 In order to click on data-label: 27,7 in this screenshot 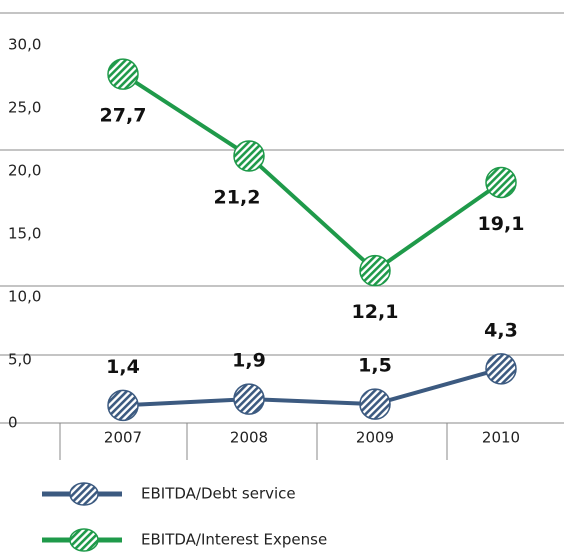, I will do `click(123, 116)`.